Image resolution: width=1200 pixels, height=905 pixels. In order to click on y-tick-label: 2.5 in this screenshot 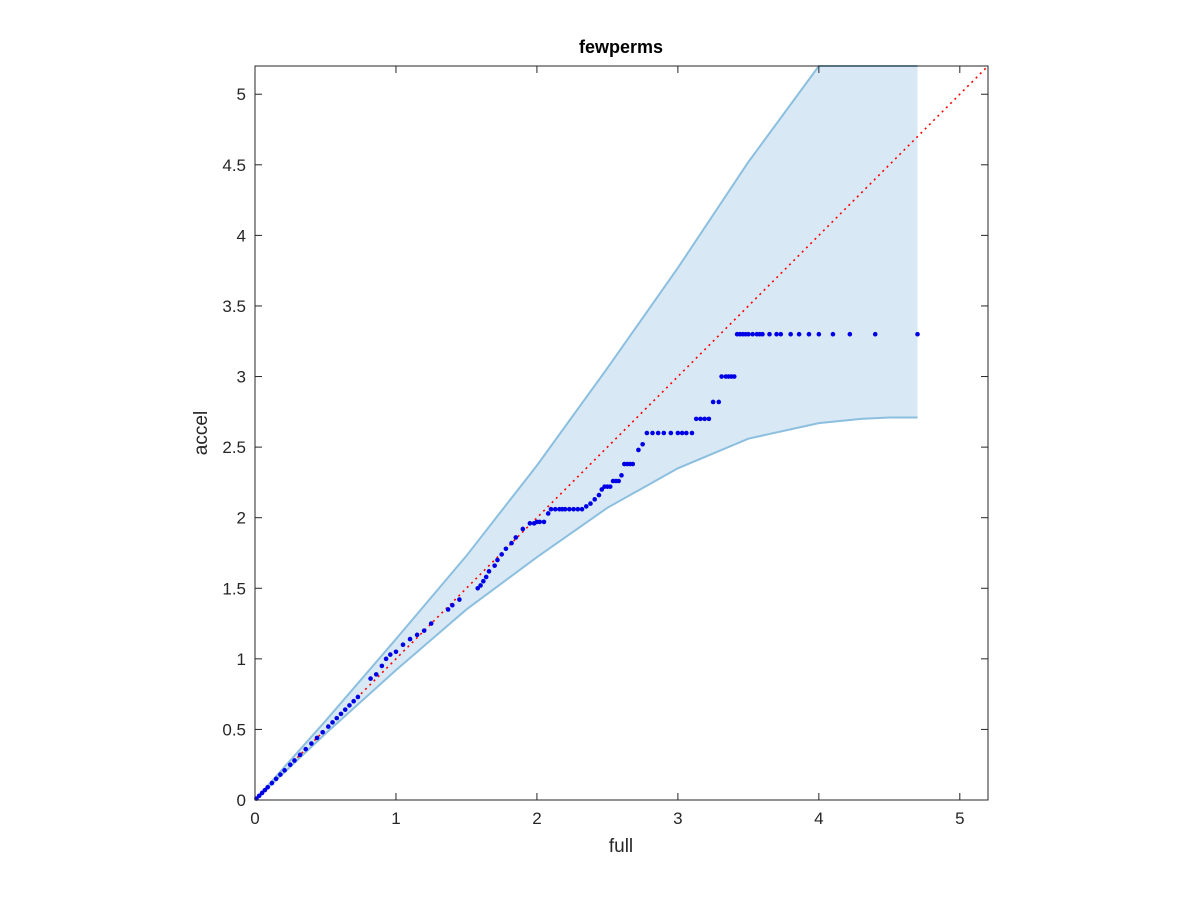, I will do `click(234, 447)`.